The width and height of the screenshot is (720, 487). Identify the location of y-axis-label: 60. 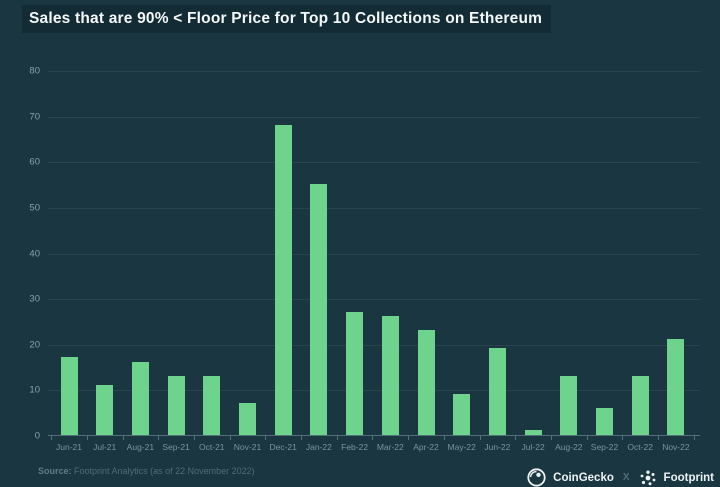
(34, 162).